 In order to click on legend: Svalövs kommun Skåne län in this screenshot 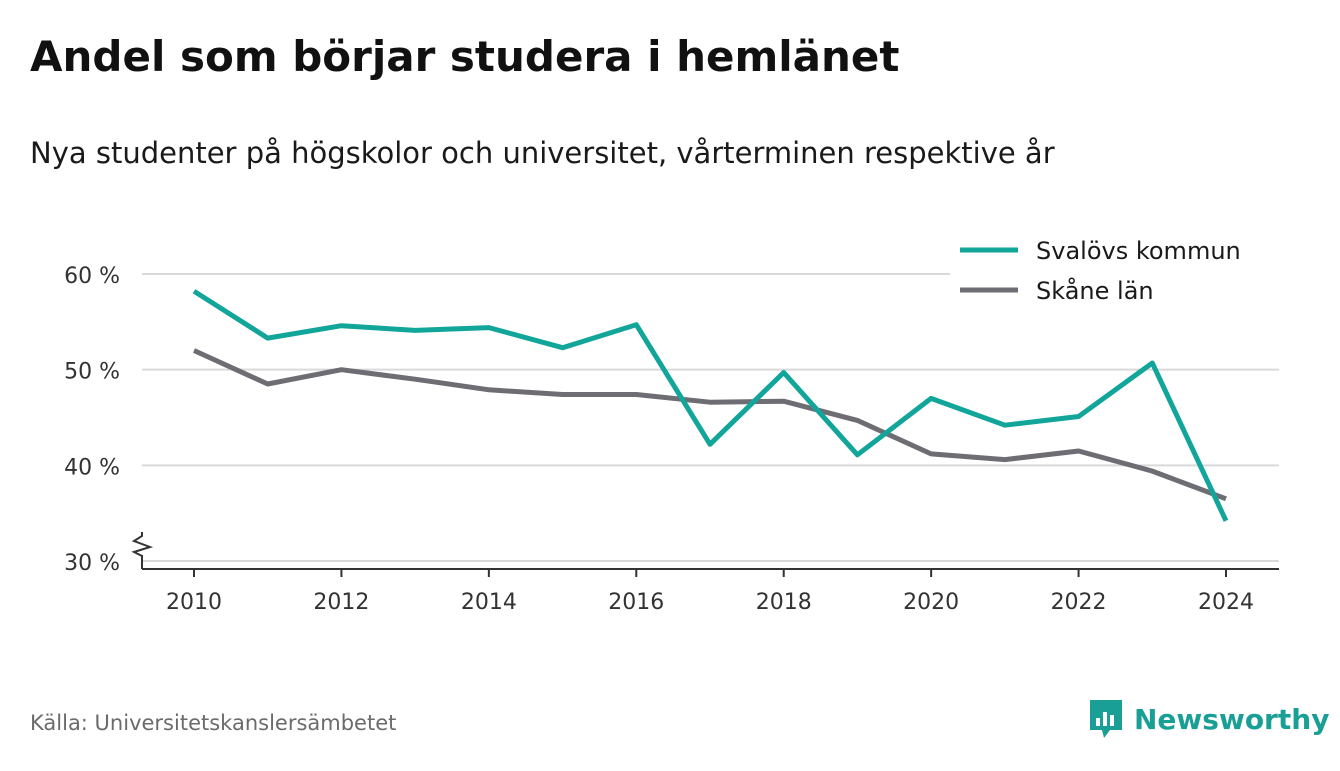, I will do `click(1115, 273)`.